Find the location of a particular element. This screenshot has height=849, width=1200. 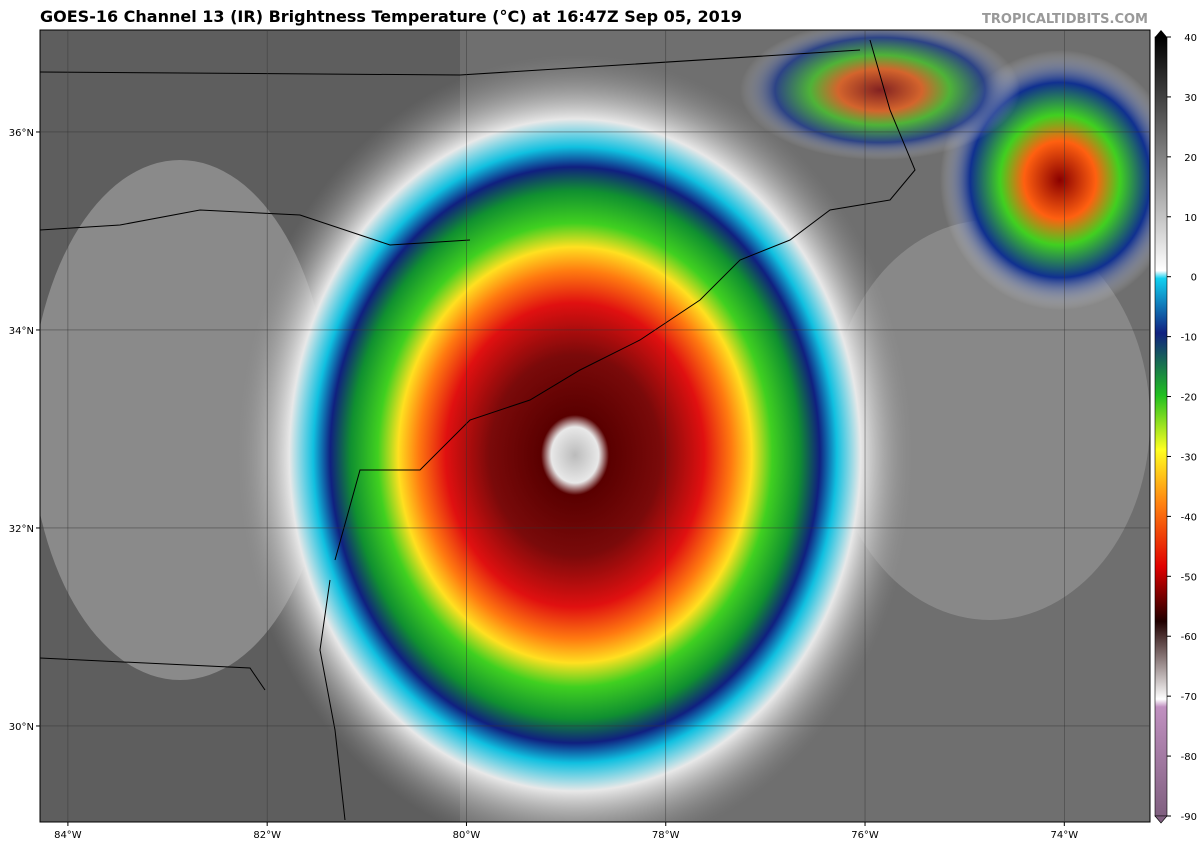

lat-label: 30°N is located at coordinates (21, 727).